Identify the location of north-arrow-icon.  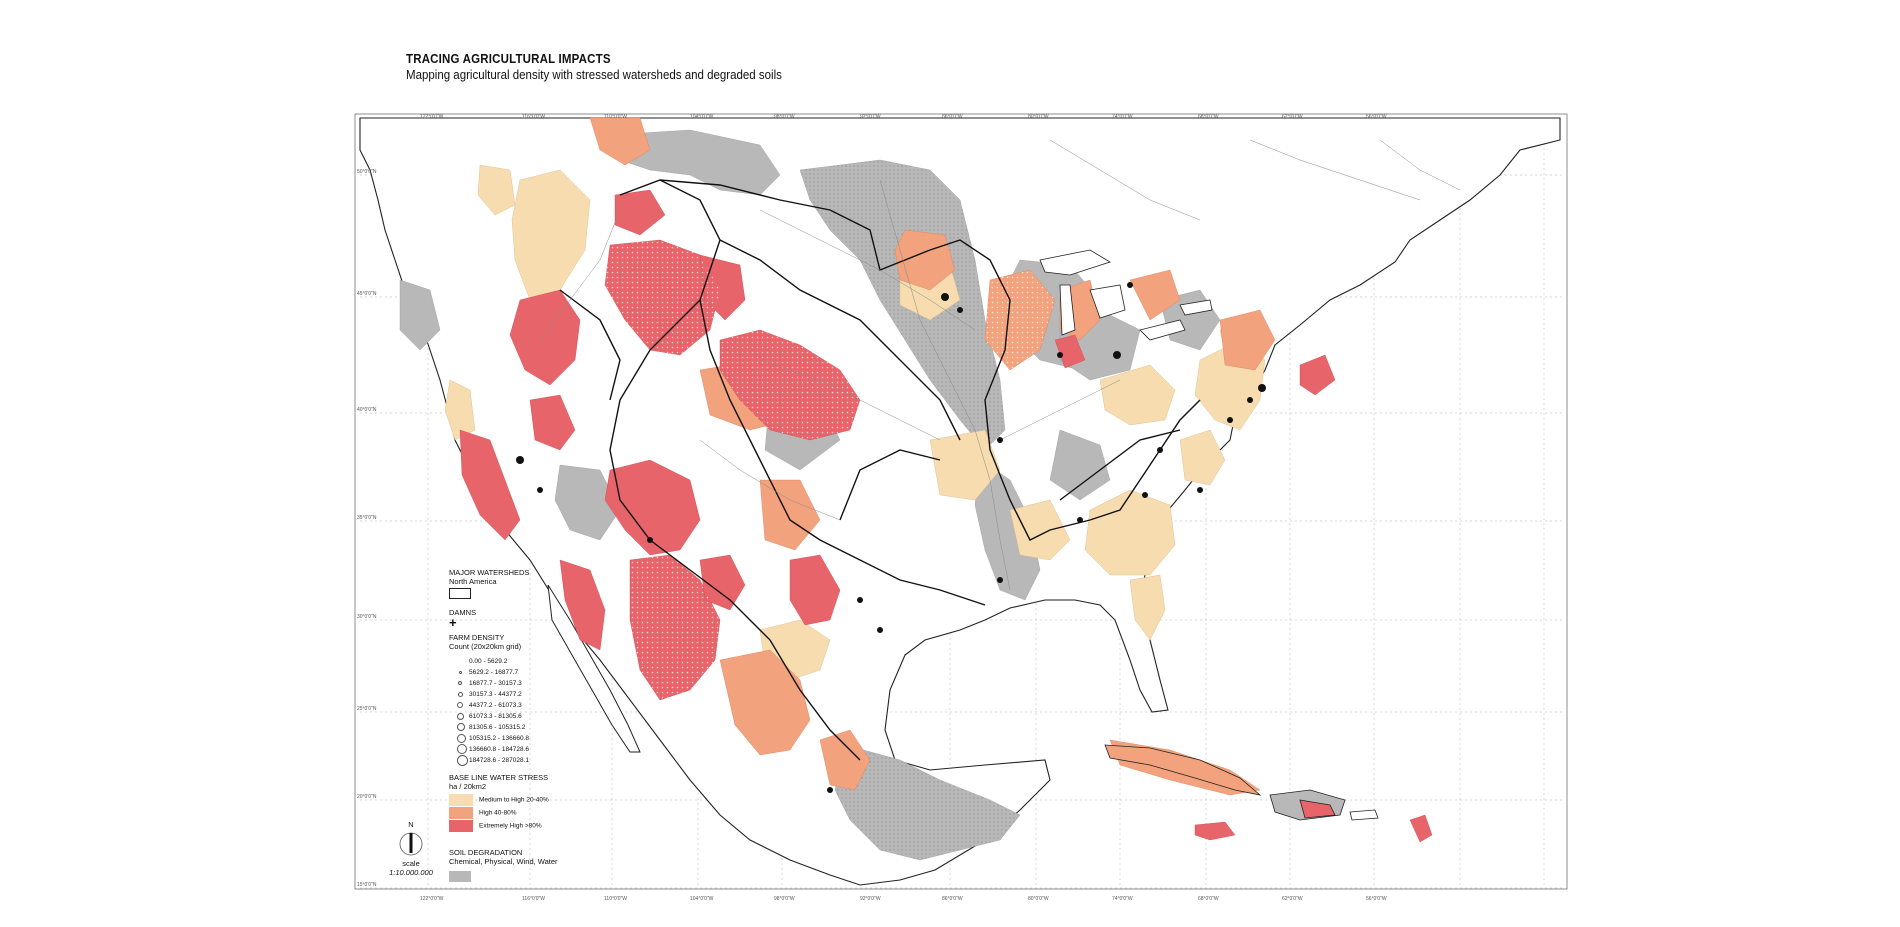
(411, 844).